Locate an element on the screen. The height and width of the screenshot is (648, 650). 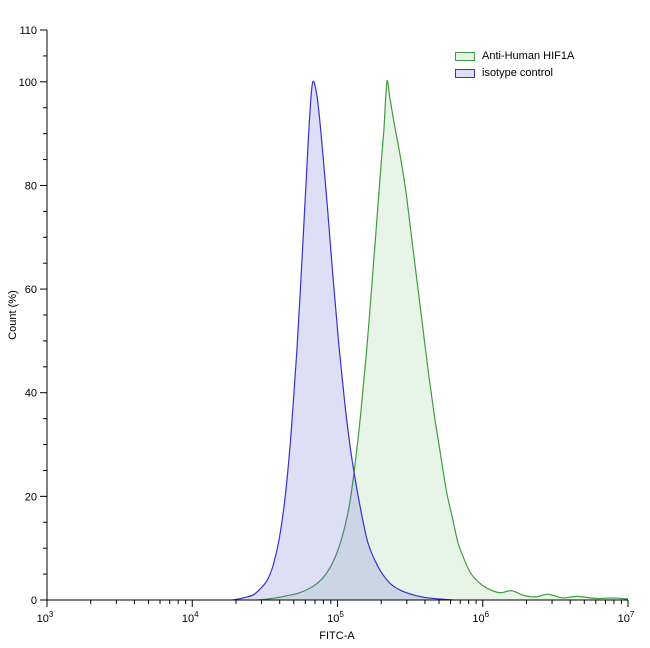
svg-text: 80 is located at coordinates (31, 186).